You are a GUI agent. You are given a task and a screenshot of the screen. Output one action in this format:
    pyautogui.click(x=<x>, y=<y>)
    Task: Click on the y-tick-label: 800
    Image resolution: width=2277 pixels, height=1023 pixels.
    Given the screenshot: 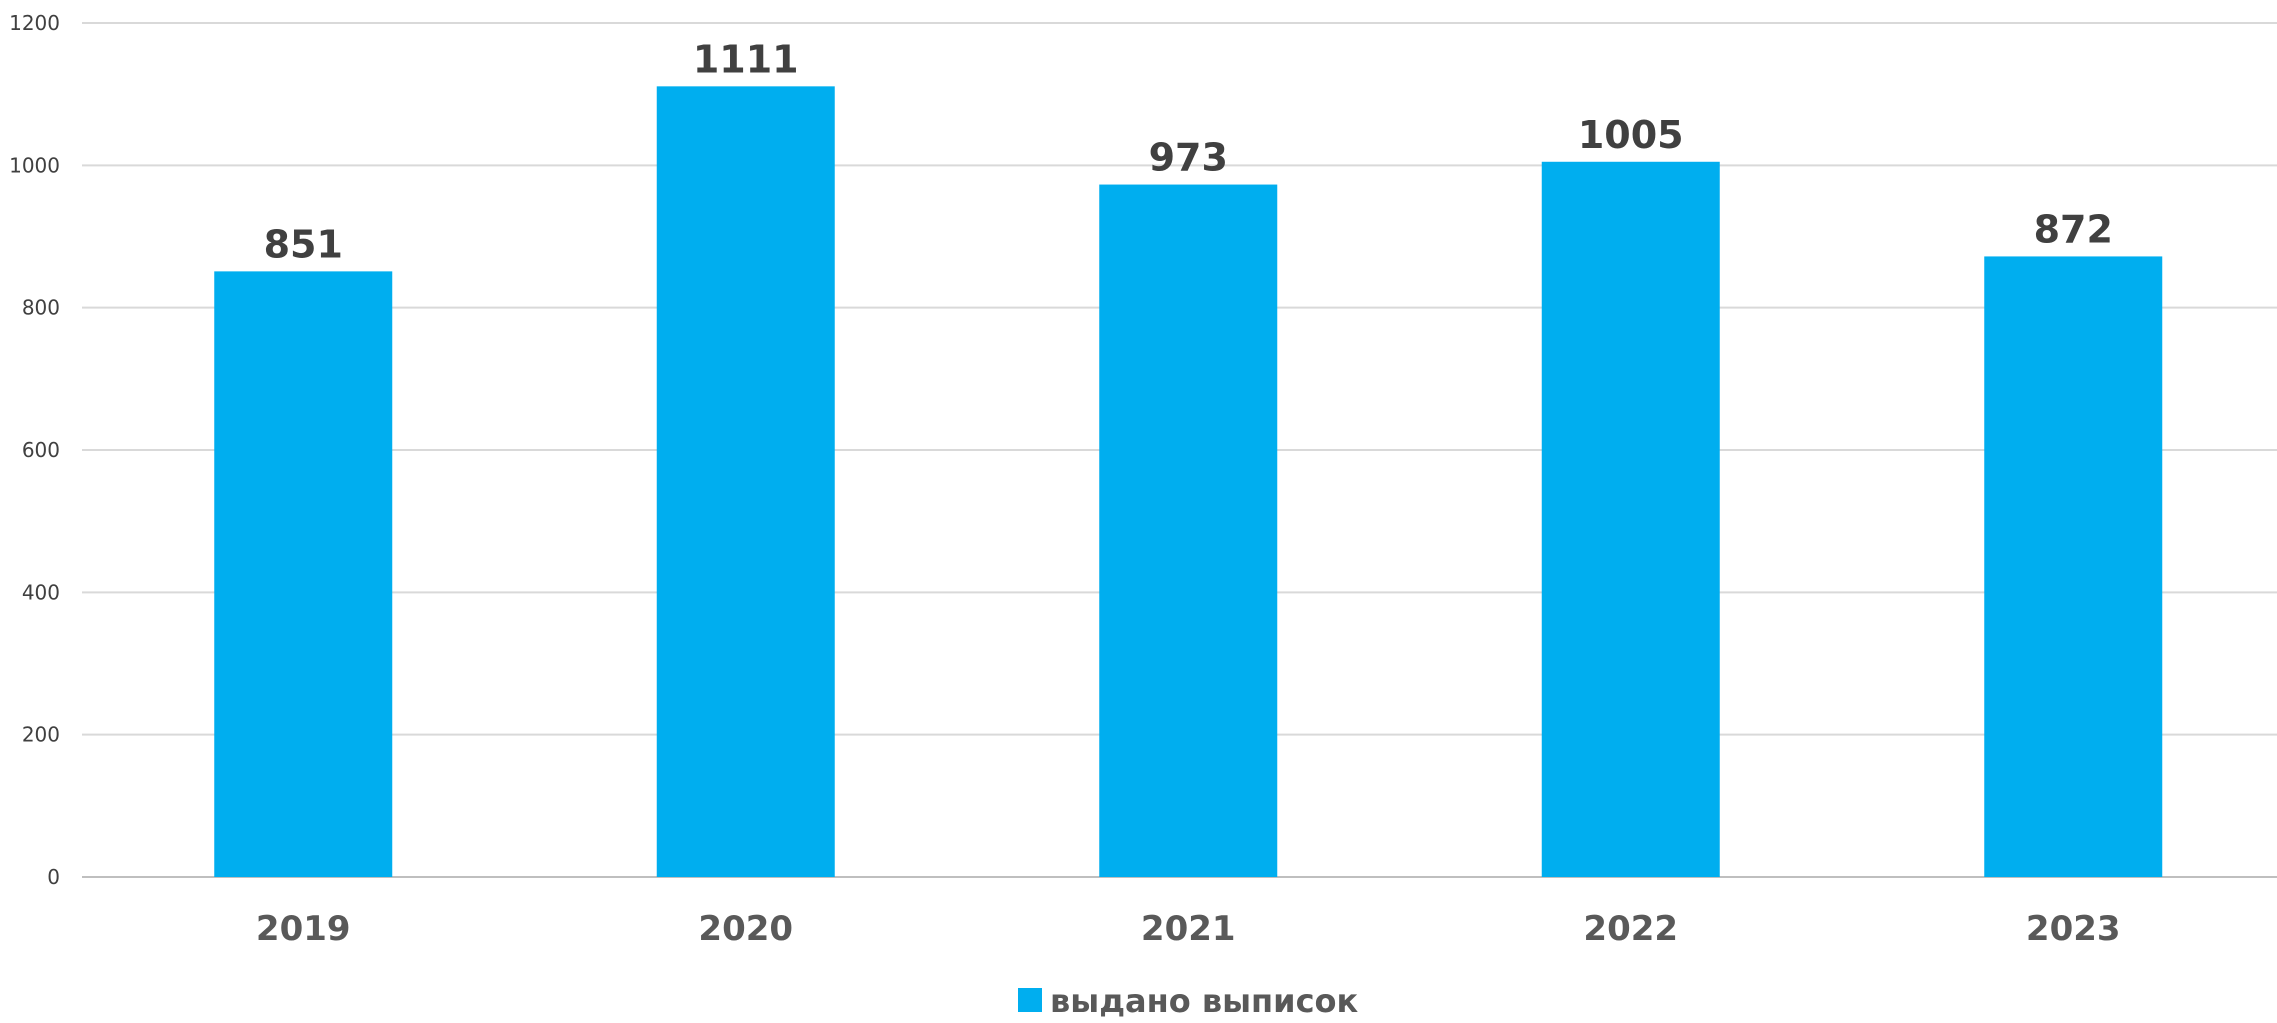 What is the action you would take?
    pyautogui.click(x=41, y=308)
    